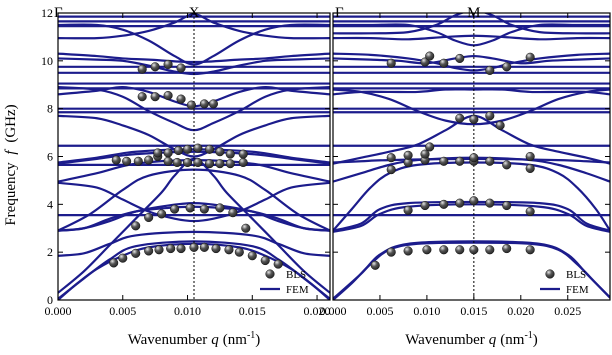 This screenshot has height=355, width=612. Describe the element at coordinates (194, 13) in the screenshot. I see `symmetry-point-x: X` at that location.